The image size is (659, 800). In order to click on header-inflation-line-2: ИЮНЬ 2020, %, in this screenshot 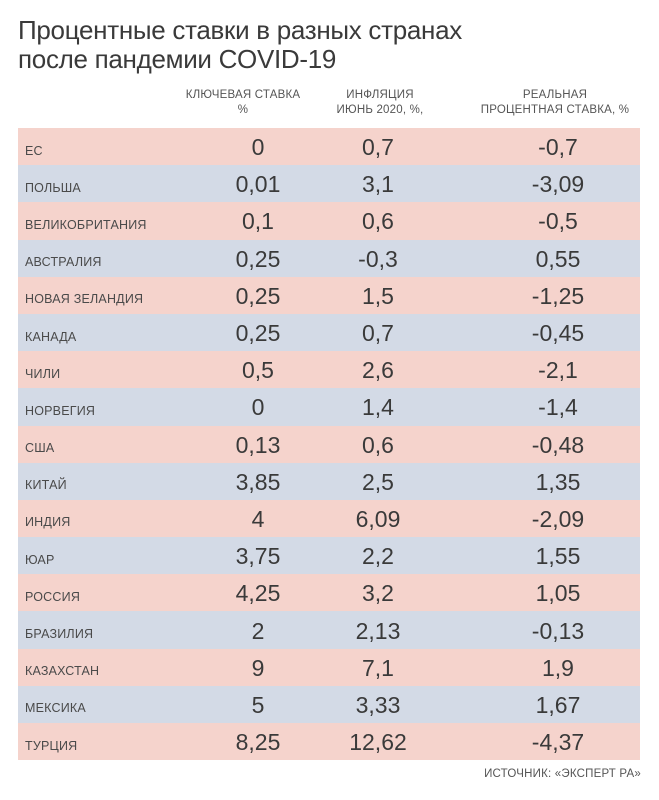, I will do `click(380, 110)`.